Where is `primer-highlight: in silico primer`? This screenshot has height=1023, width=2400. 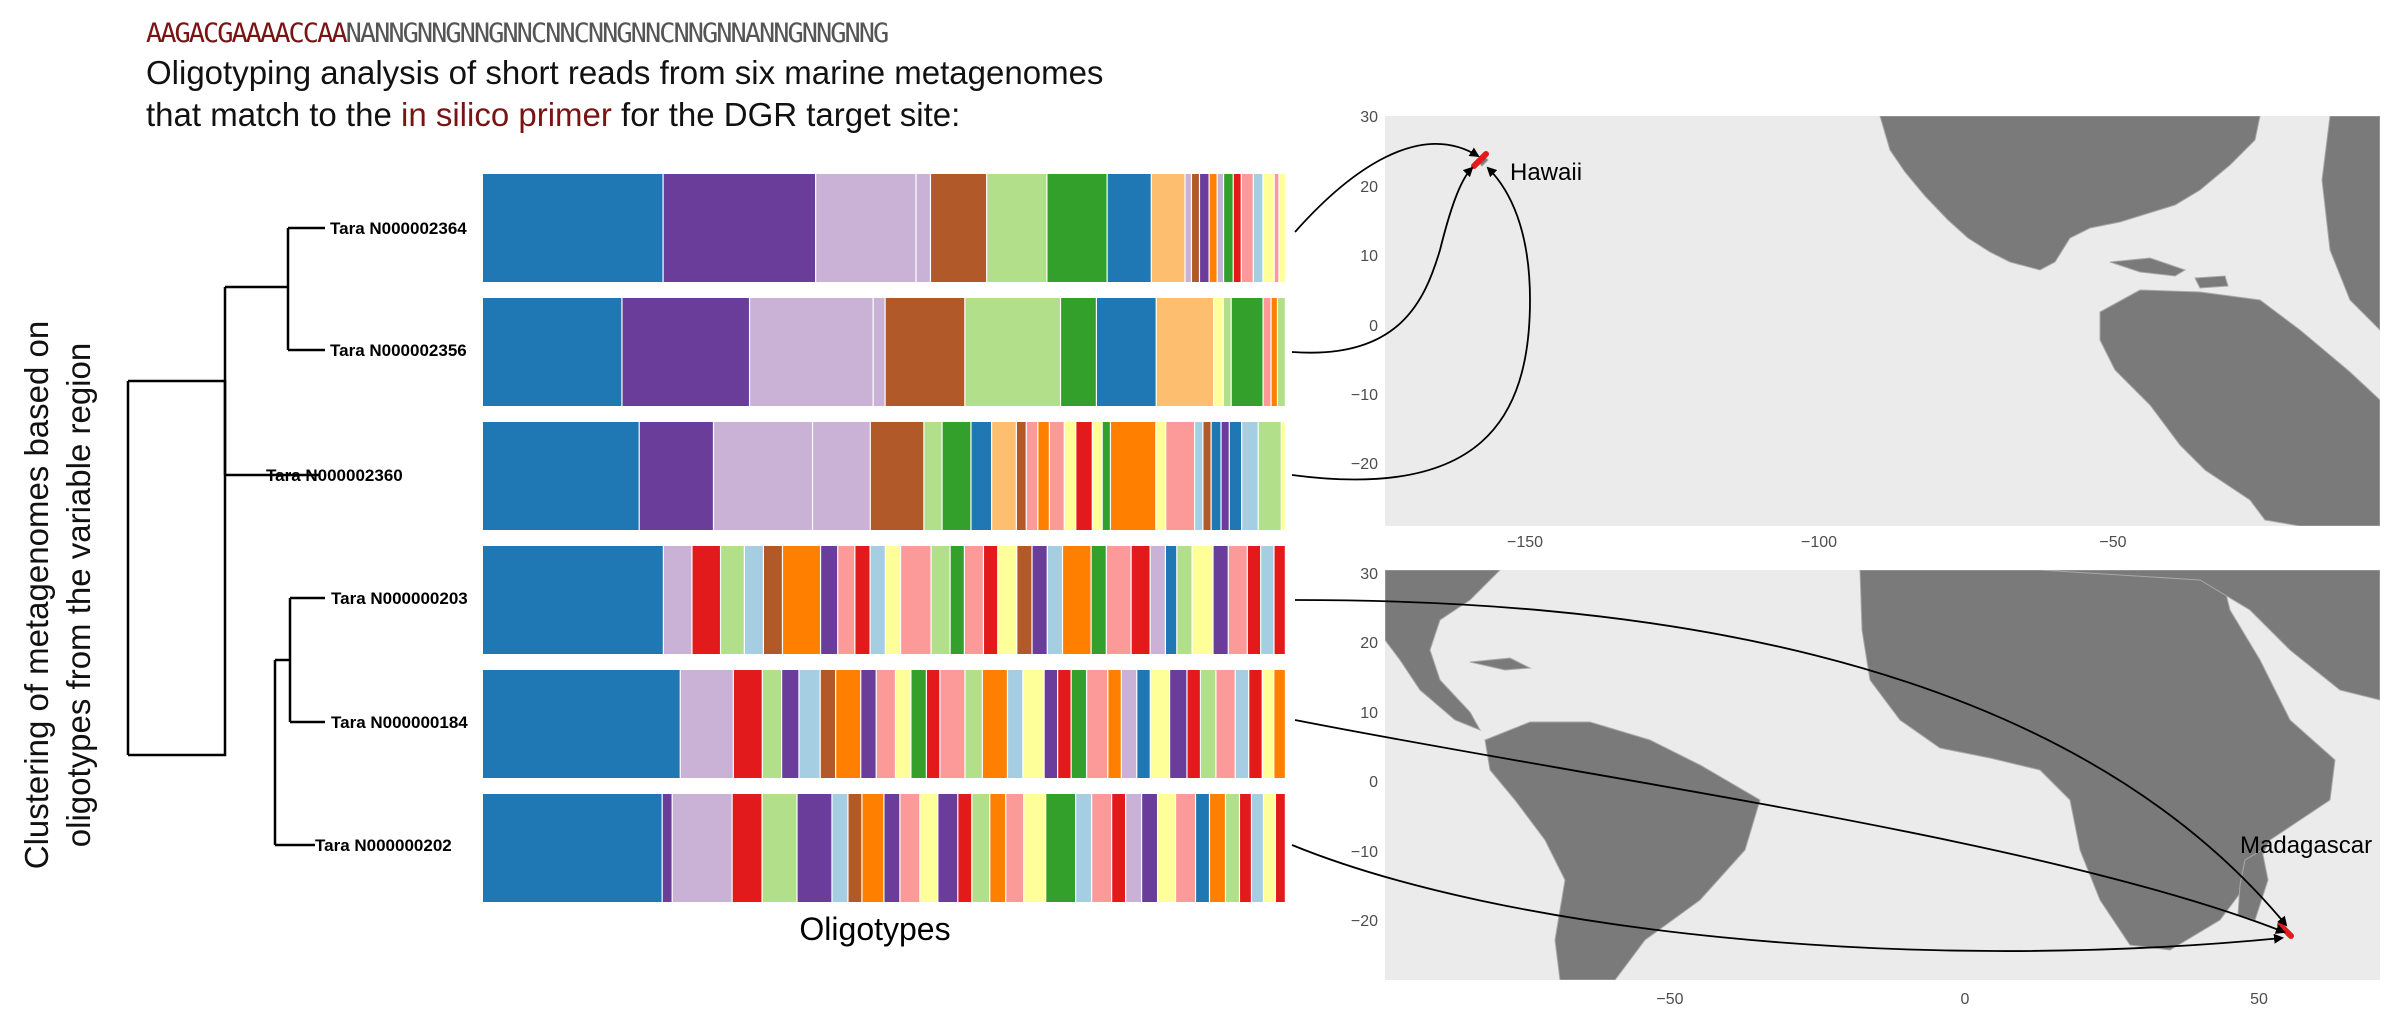 primer-highlight: in silico primer is located at coordinates (506, 114).